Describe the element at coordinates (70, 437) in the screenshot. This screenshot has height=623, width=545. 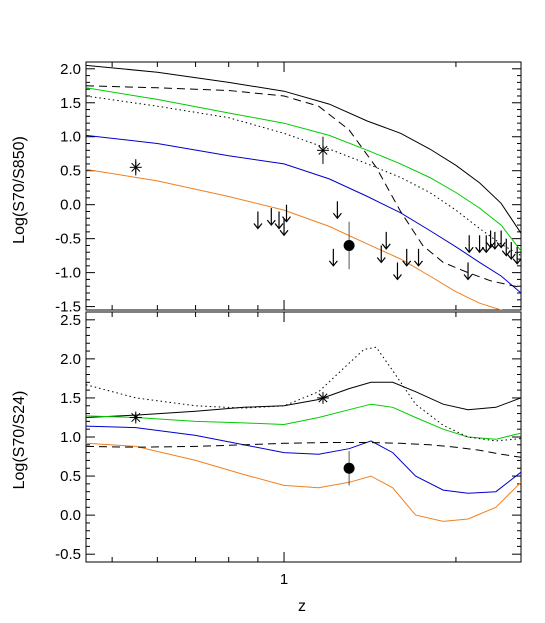
I see `ytick-label-bottom: 1.0` at that location.